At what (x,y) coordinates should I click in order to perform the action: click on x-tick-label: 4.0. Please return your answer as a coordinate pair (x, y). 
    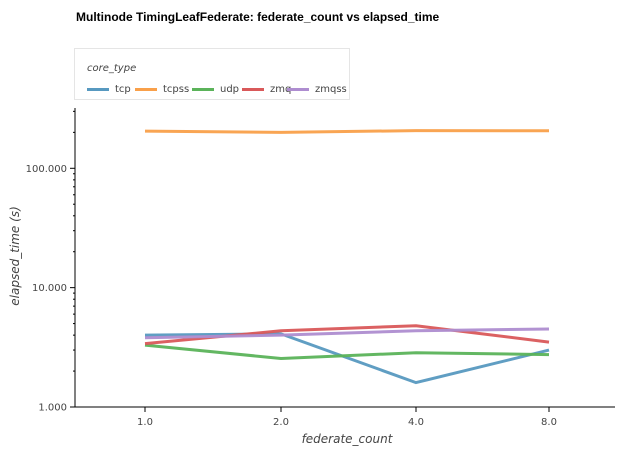
    Looking at the image, I should click on (416, 422).